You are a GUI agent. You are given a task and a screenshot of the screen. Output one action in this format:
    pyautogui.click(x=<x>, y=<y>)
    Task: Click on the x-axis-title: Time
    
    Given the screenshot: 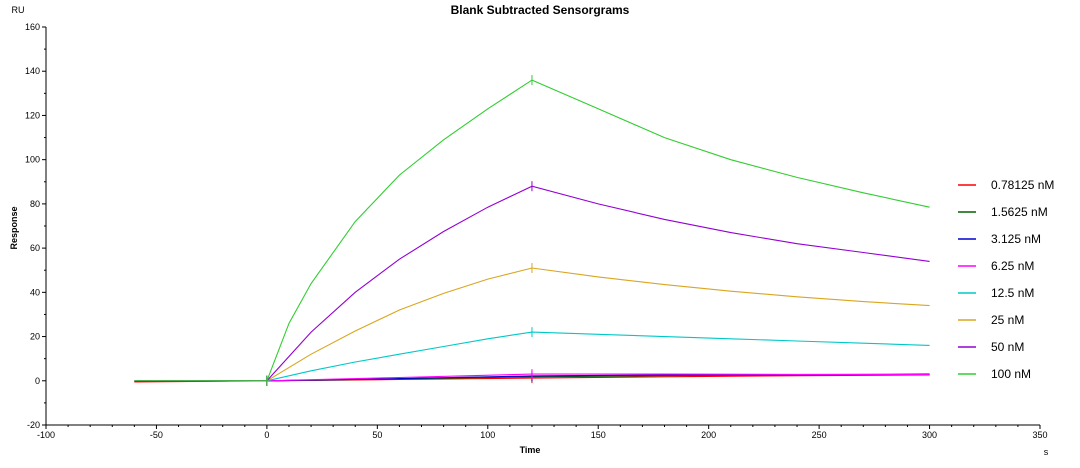 What is the action you would take?
    pyautogui.click(x=530, y=450)
    